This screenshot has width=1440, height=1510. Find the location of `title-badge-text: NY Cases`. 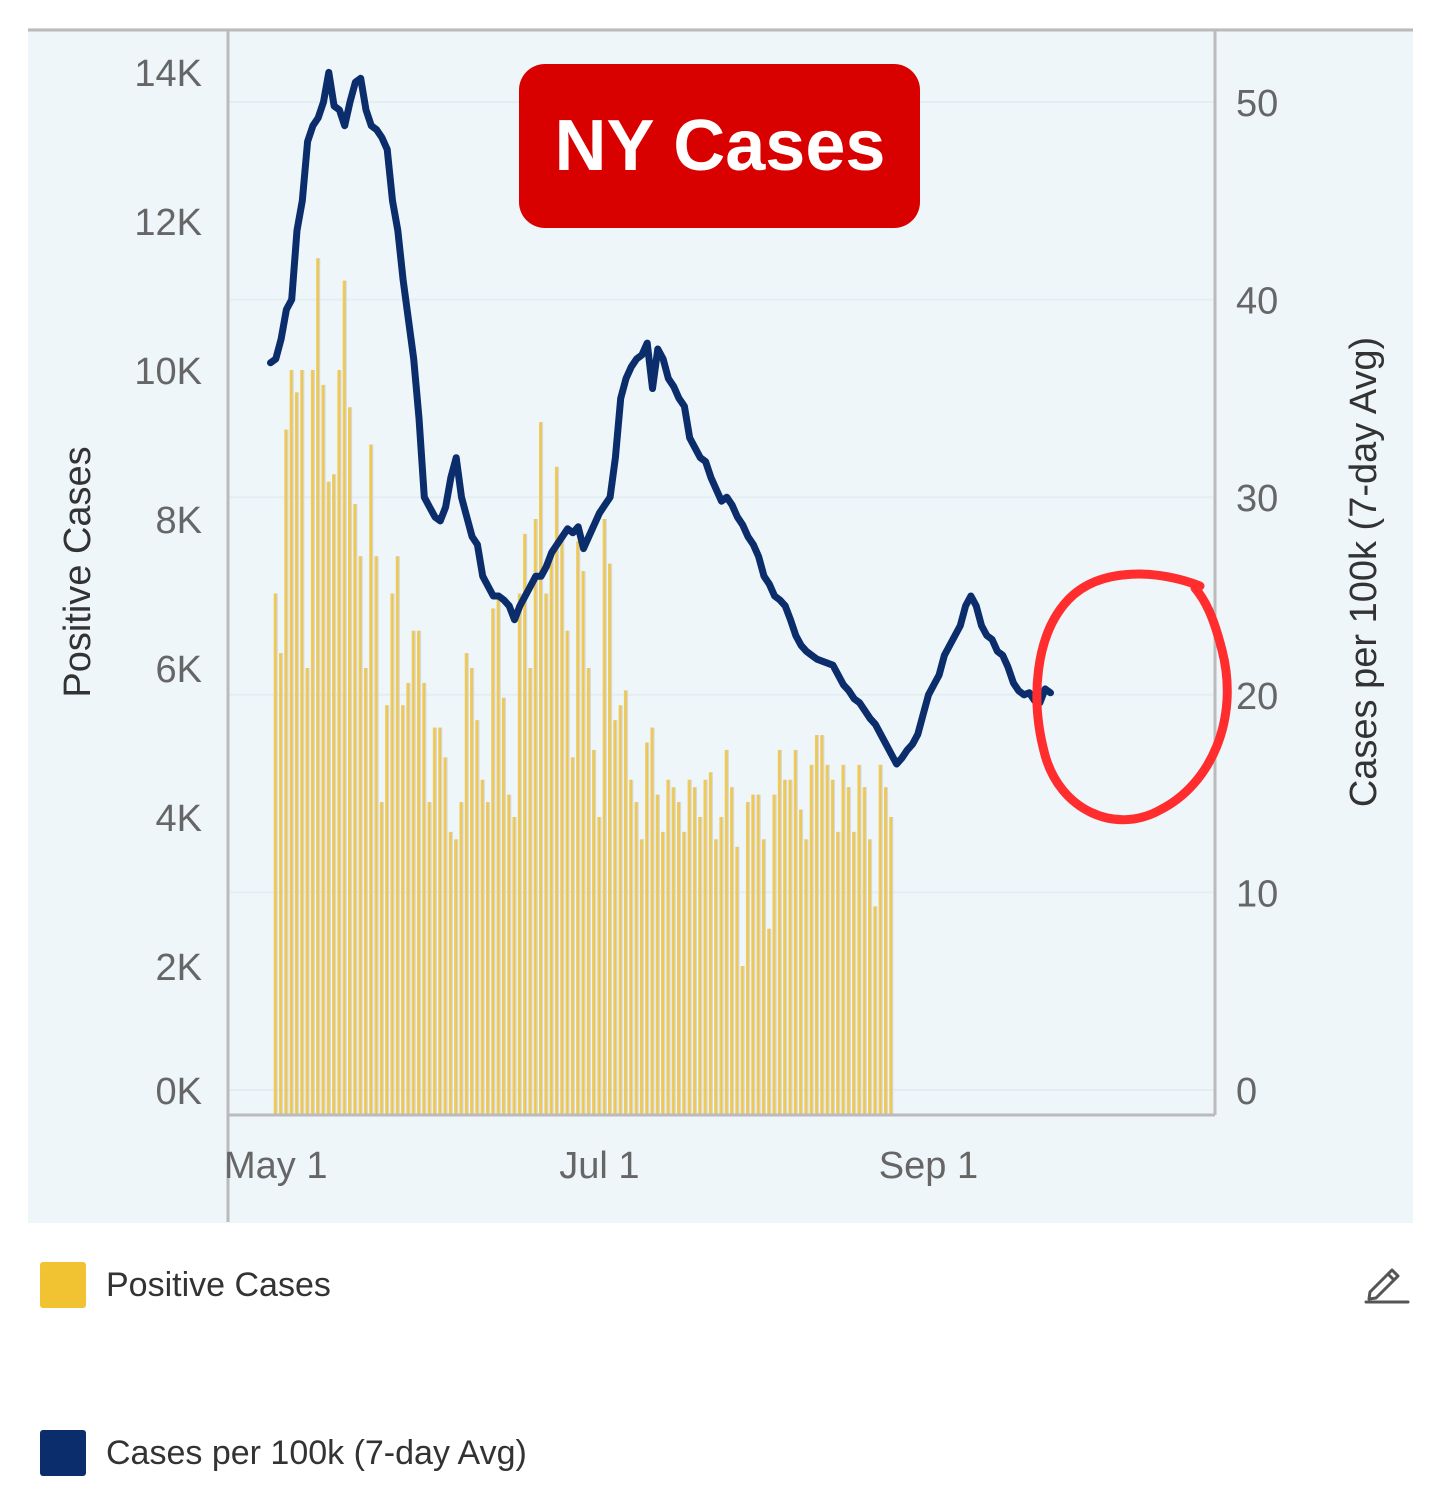

title-badge-text: NY Cases is located at coordinates (720, 146).